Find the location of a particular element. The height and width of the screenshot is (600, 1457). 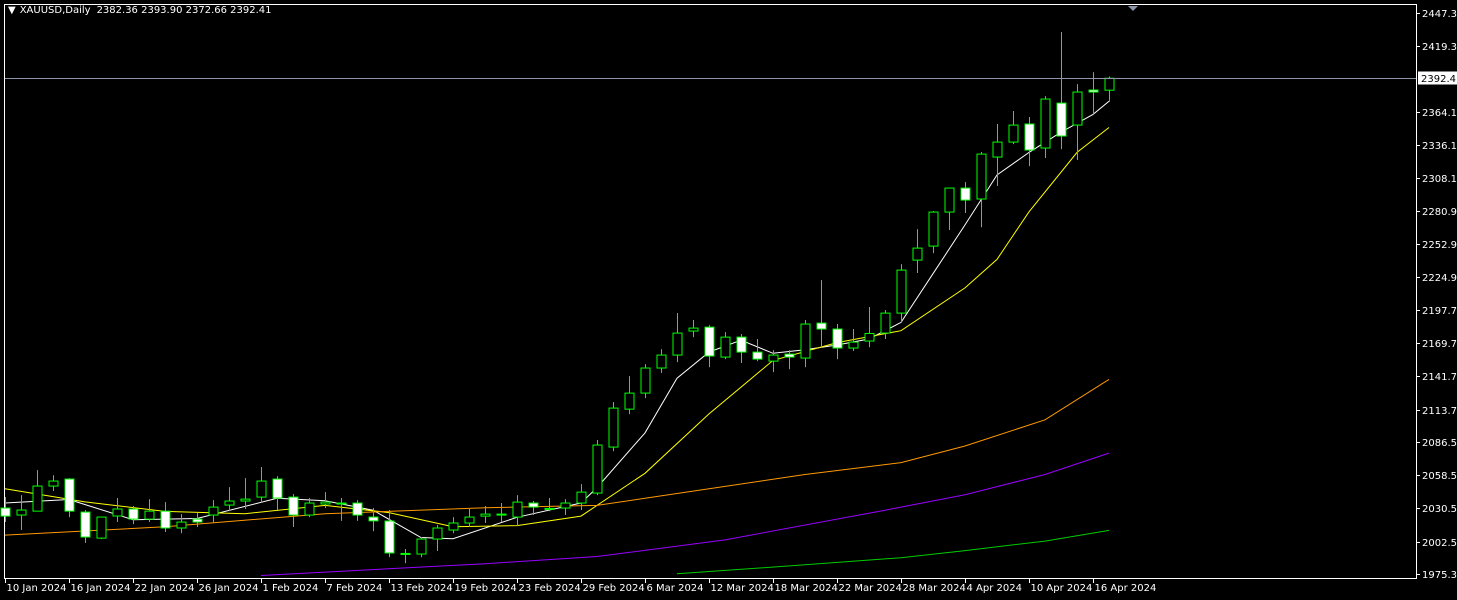

chart-shift-marker-icon is located at coordinates (1133, 8).